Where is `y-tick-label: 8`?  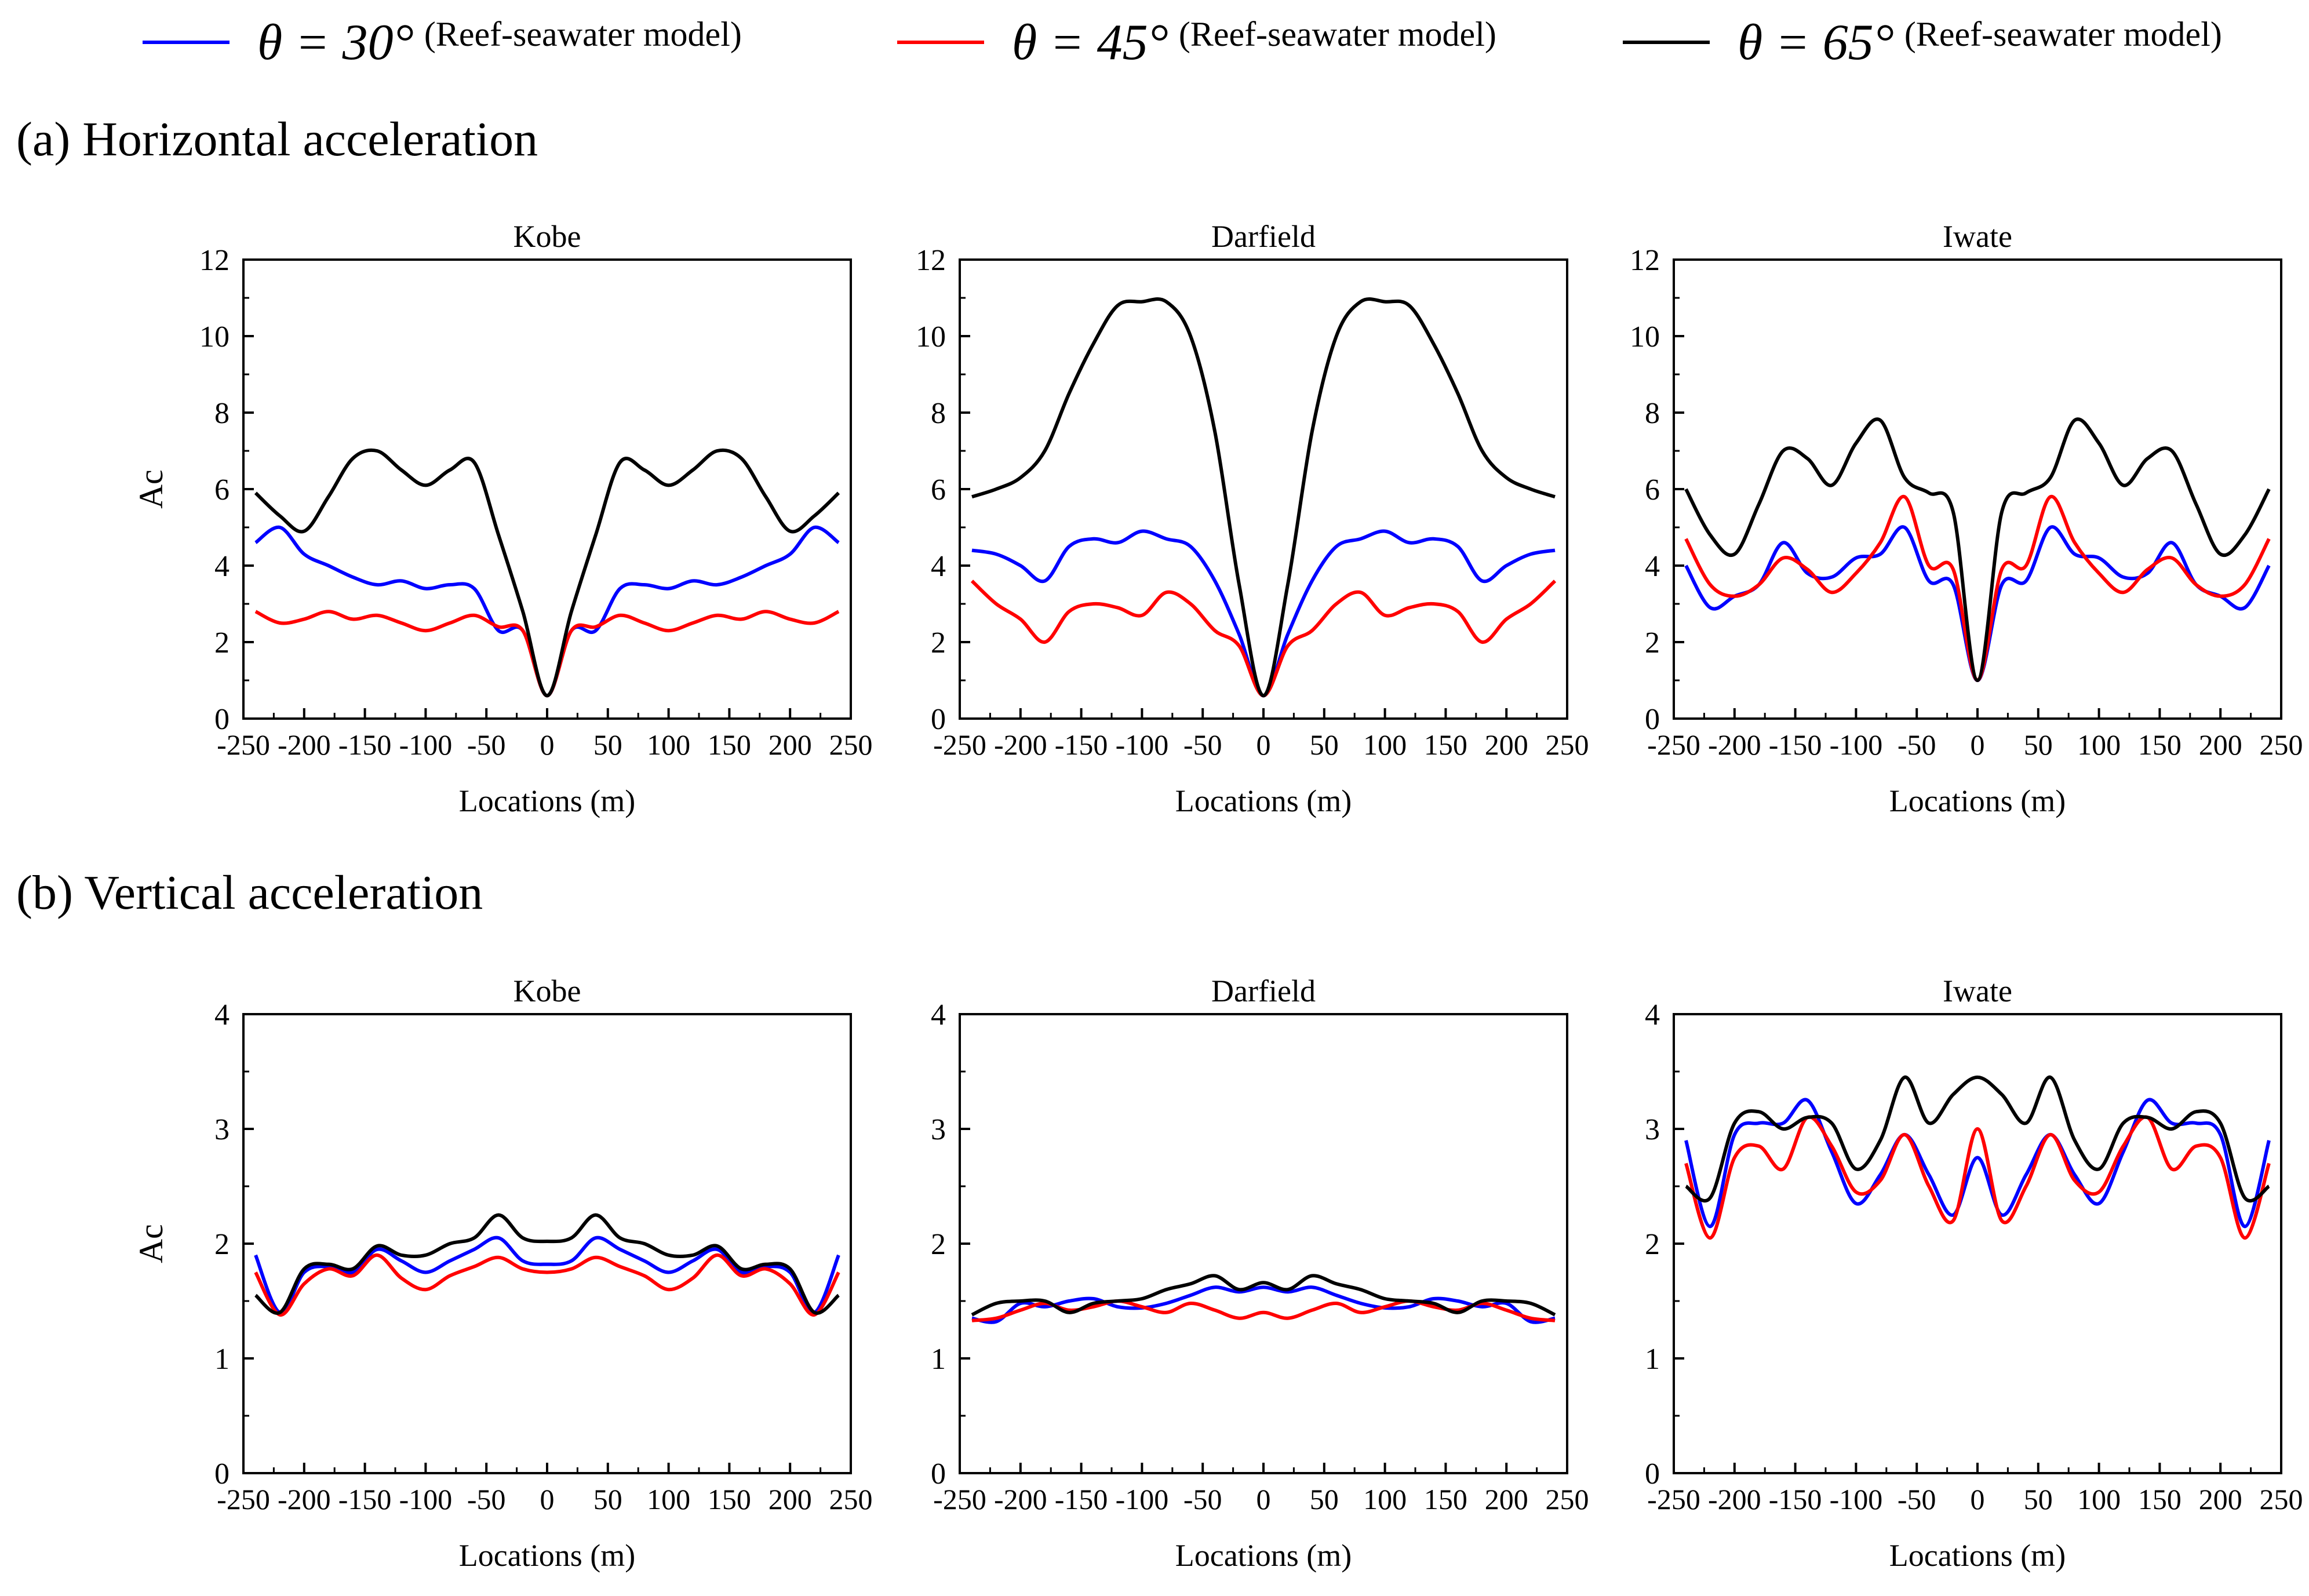 y-tick-label: 8 is located at coordinates (222, 414).